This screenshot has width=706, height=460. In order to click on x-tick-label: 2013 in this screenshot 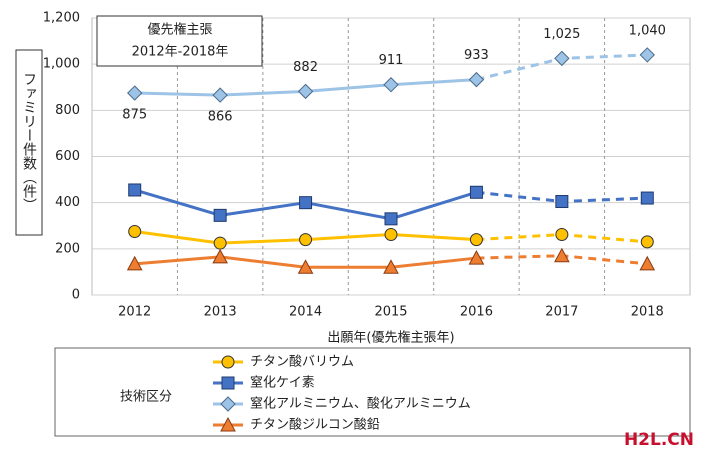, I will do `click(220, 312)`.